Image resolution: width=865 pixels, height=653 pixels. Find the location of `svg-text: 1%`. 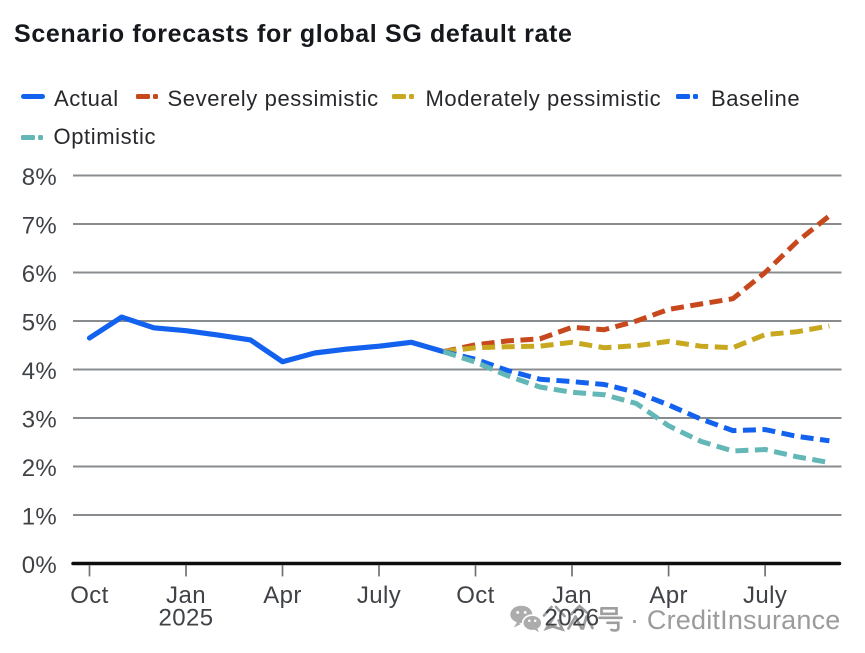

svg-text: 1% is located at coordinates (39, 516).